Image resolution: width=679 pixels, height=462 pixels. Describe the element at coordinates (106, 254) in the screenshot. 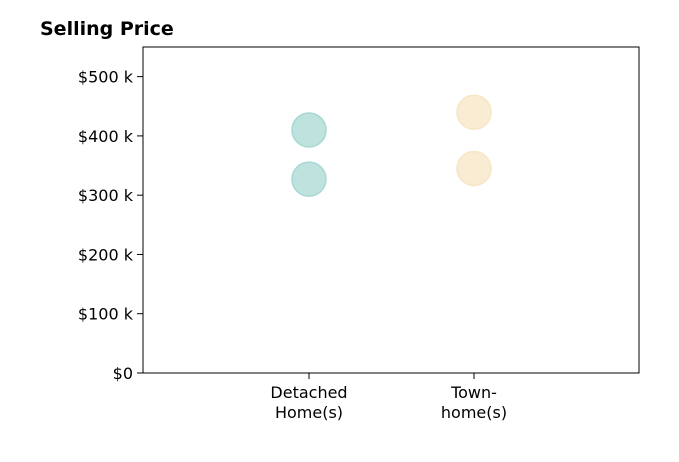

I see `y-tick-label: $200 k` at that location.